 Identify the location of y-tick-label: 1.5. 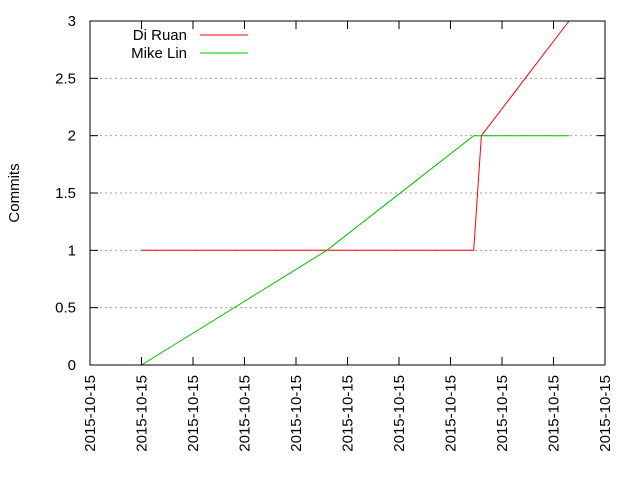
(65, 193).